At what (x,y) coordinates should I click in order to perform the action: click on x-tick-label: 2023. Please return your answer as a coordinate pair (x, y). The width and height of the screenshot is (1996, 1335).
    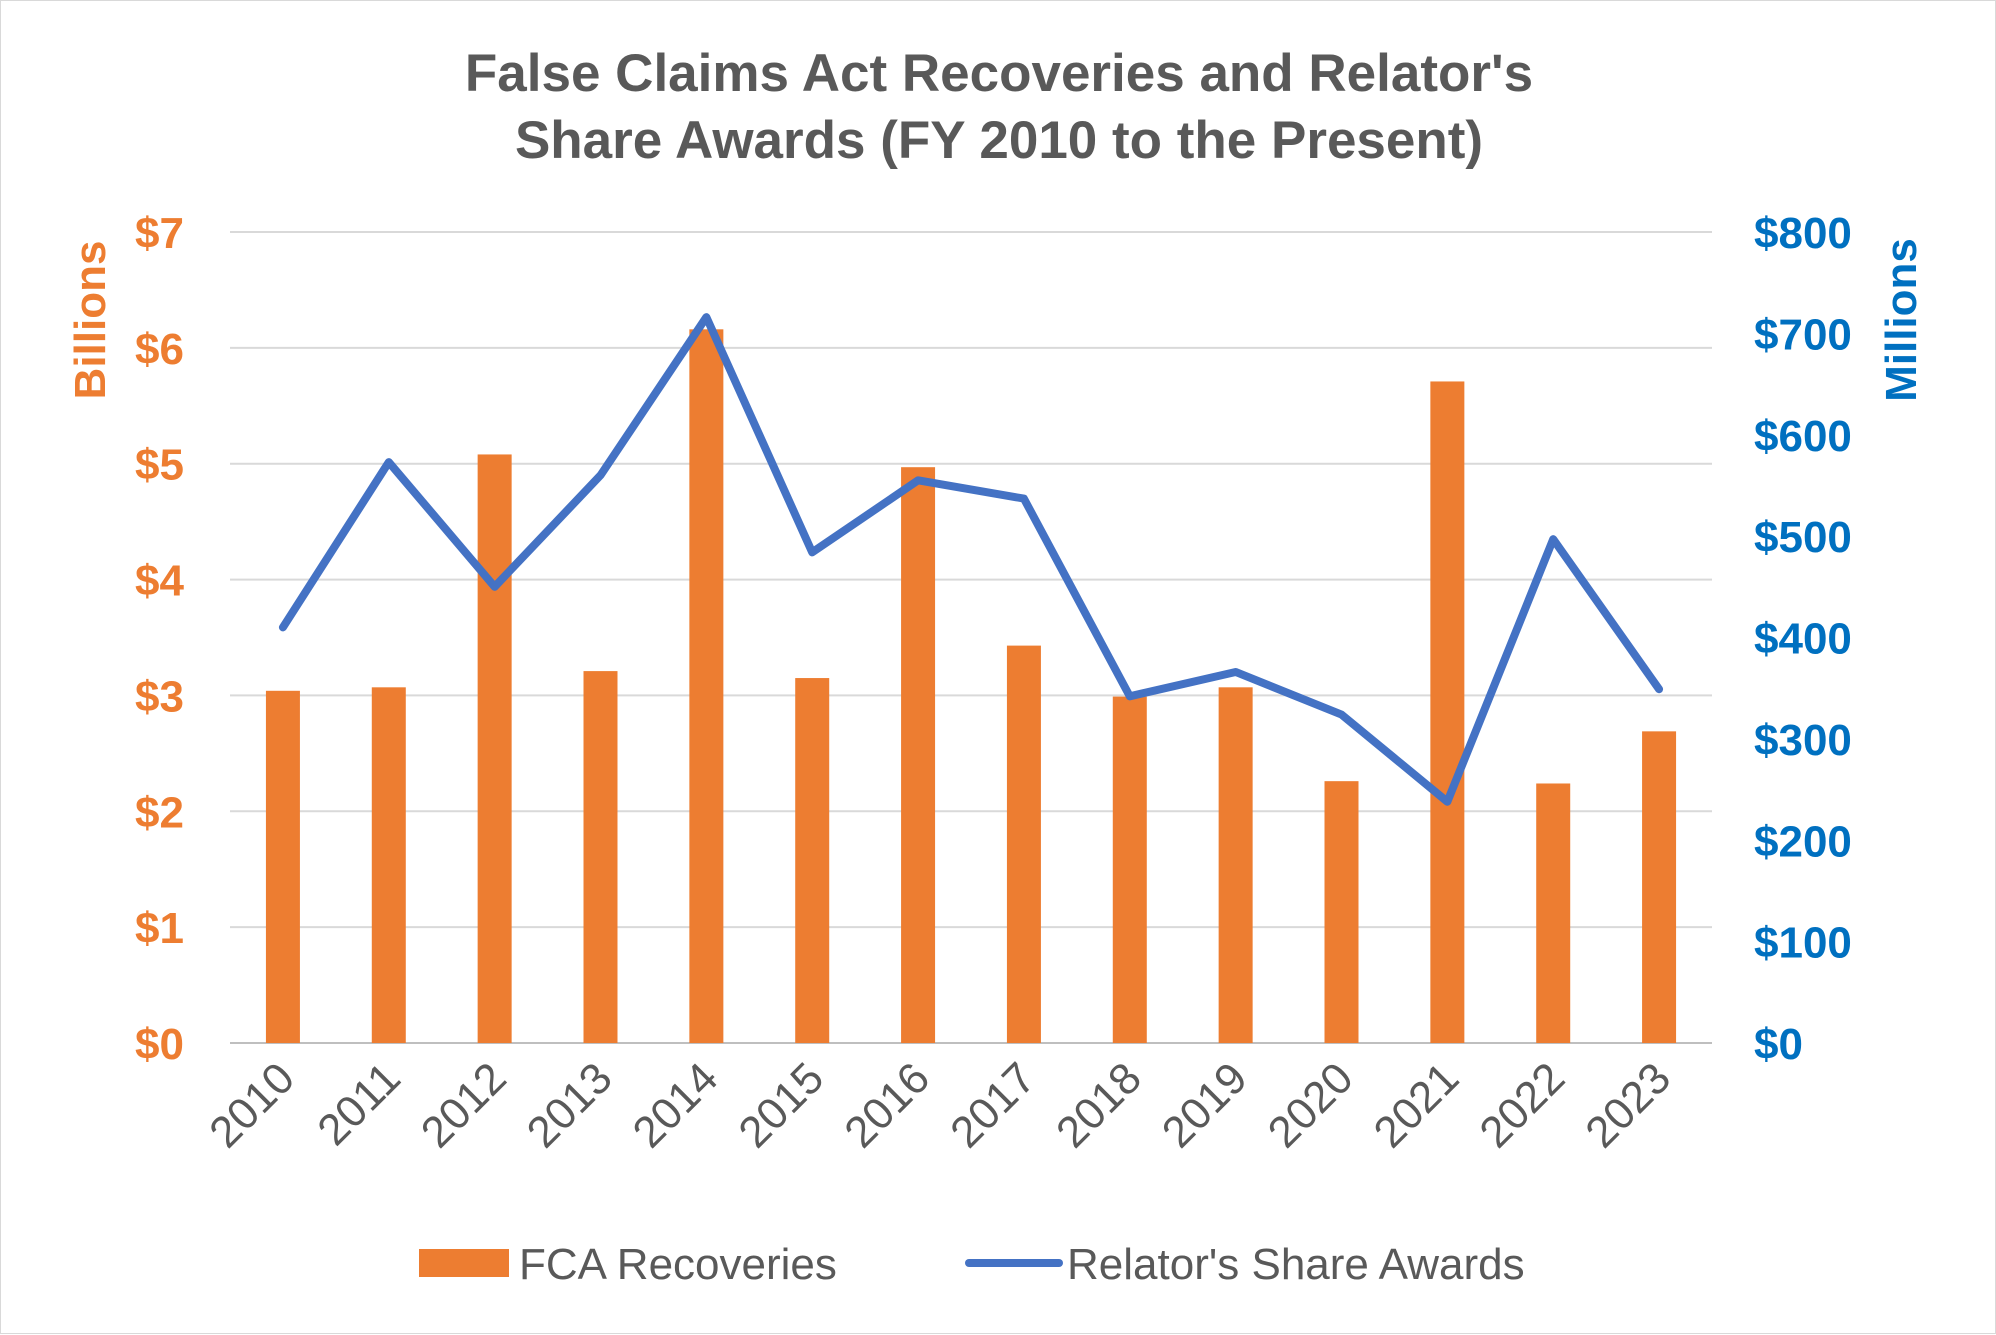
    Looking at the image, I should click on (1628, 1105).